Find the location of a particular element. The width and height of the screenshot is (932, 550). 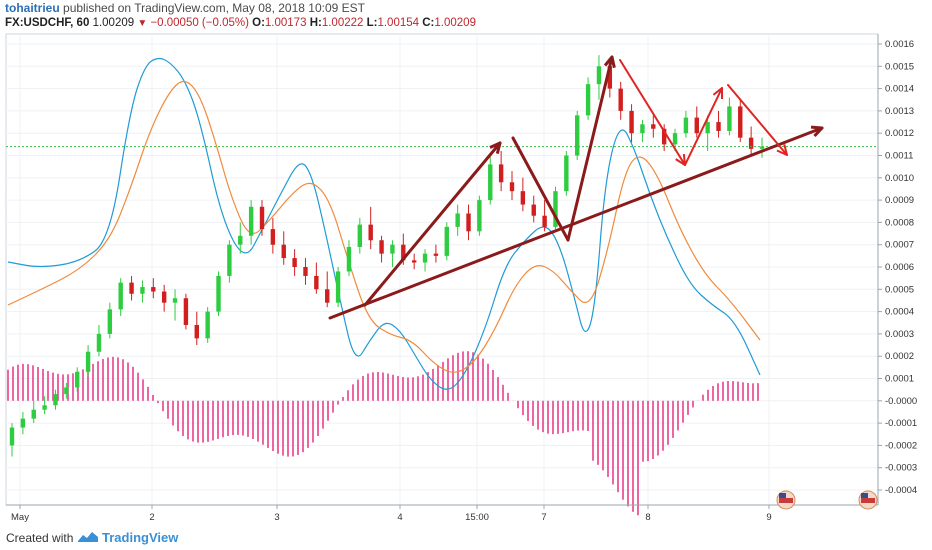

price-change: −0.00050 (−0.05%) is located at coordinates (199, 23).